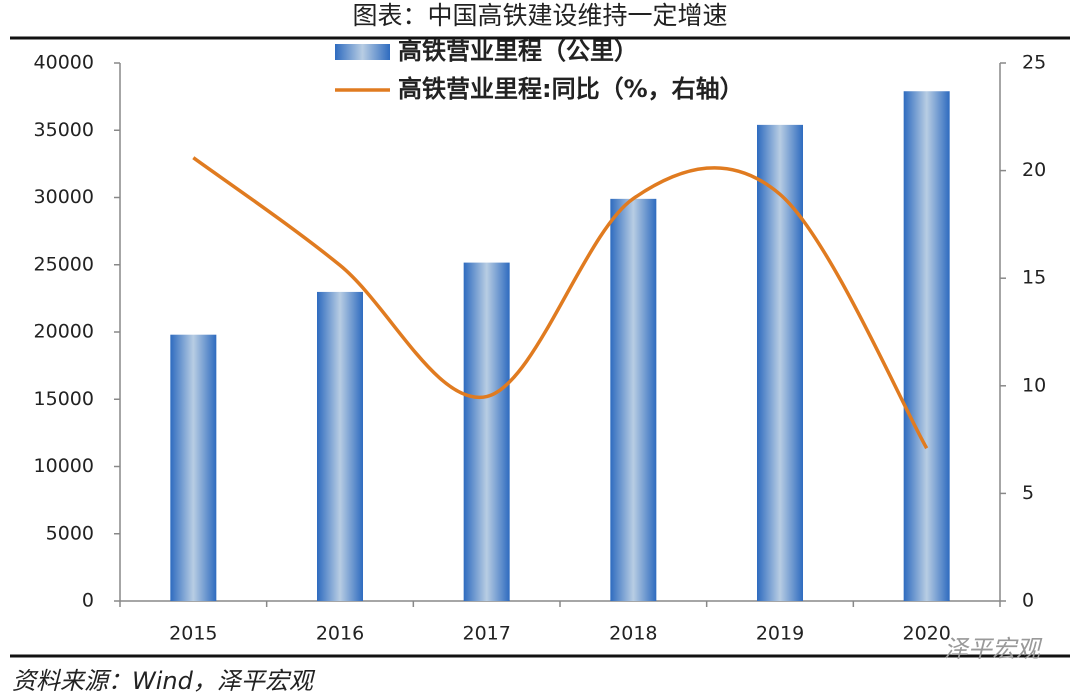  What do you see at coordinates (993, 649) in the screenshot?
I see `watermark: 泽平宏观` at bounding box center [993, 649].